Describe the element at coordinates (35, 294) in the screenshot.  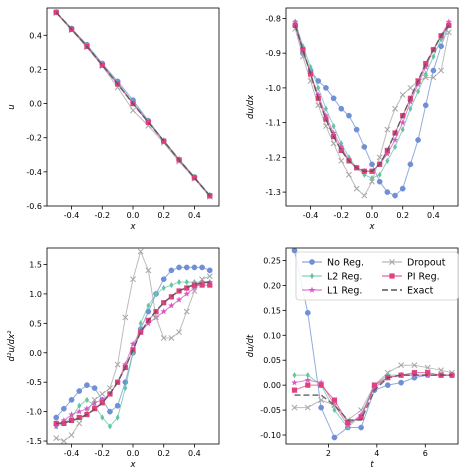
I see `y-tick-label: 1.0` at that location.